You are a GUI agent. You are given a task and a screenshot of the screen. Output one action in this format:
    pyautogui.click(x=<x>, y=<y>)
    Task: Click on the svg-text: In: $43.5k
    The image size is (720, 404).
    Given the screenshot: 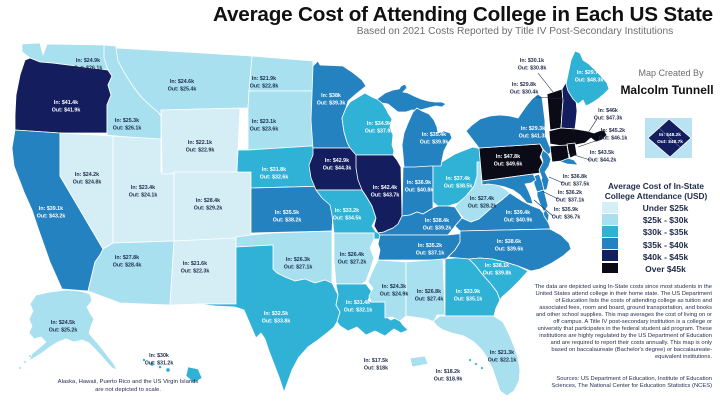 What is the action you would take?
    pyautogui.click(x=602, y=153)
    